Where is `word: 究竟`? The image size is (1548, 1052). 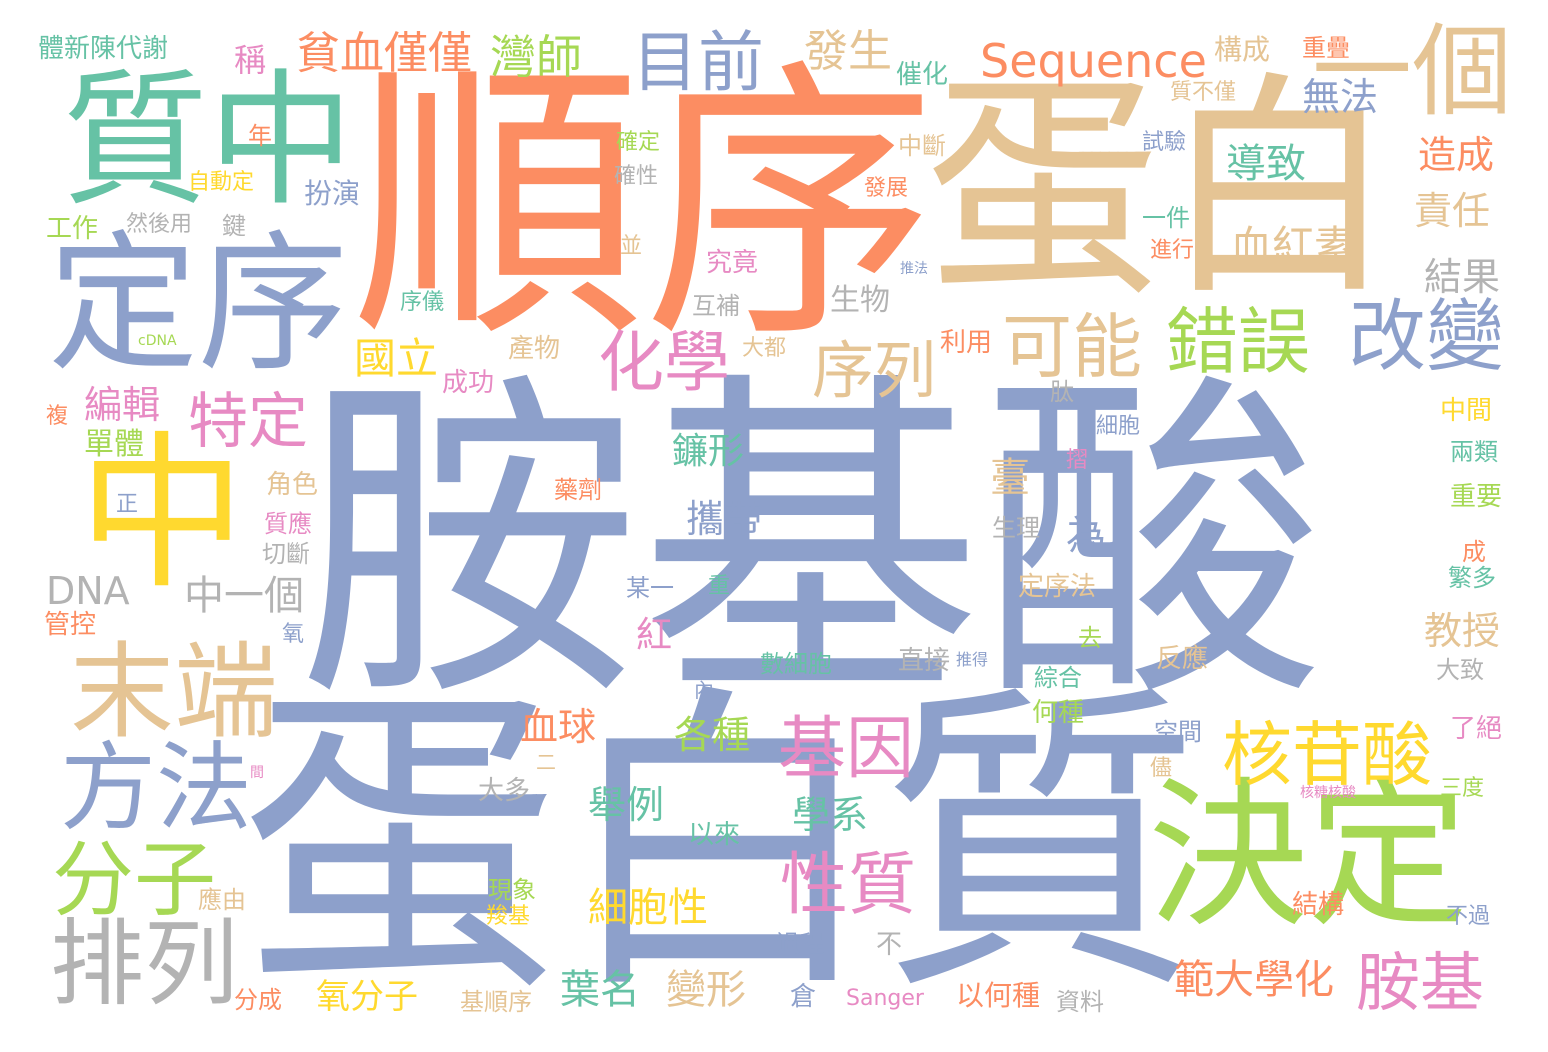 word: 究竟 is located at coordinates (732, 263).